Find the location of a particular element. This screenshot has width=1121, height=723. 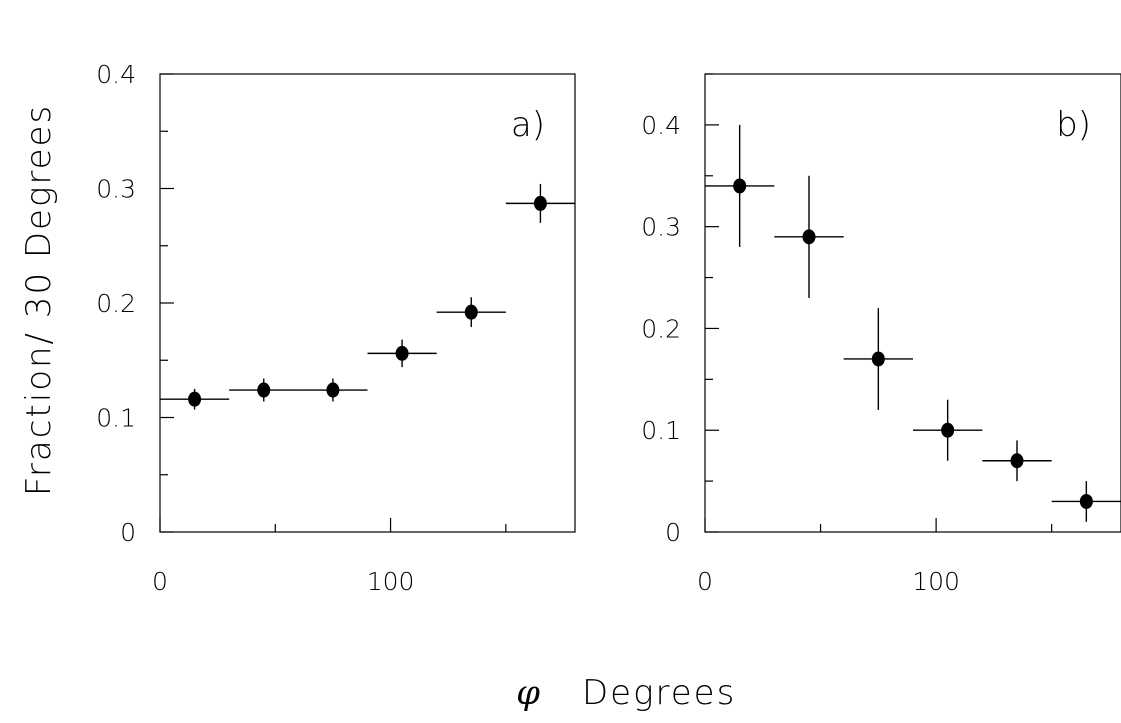

panel-b-x-tick-label: 100 is located at coordinates (936, 581).